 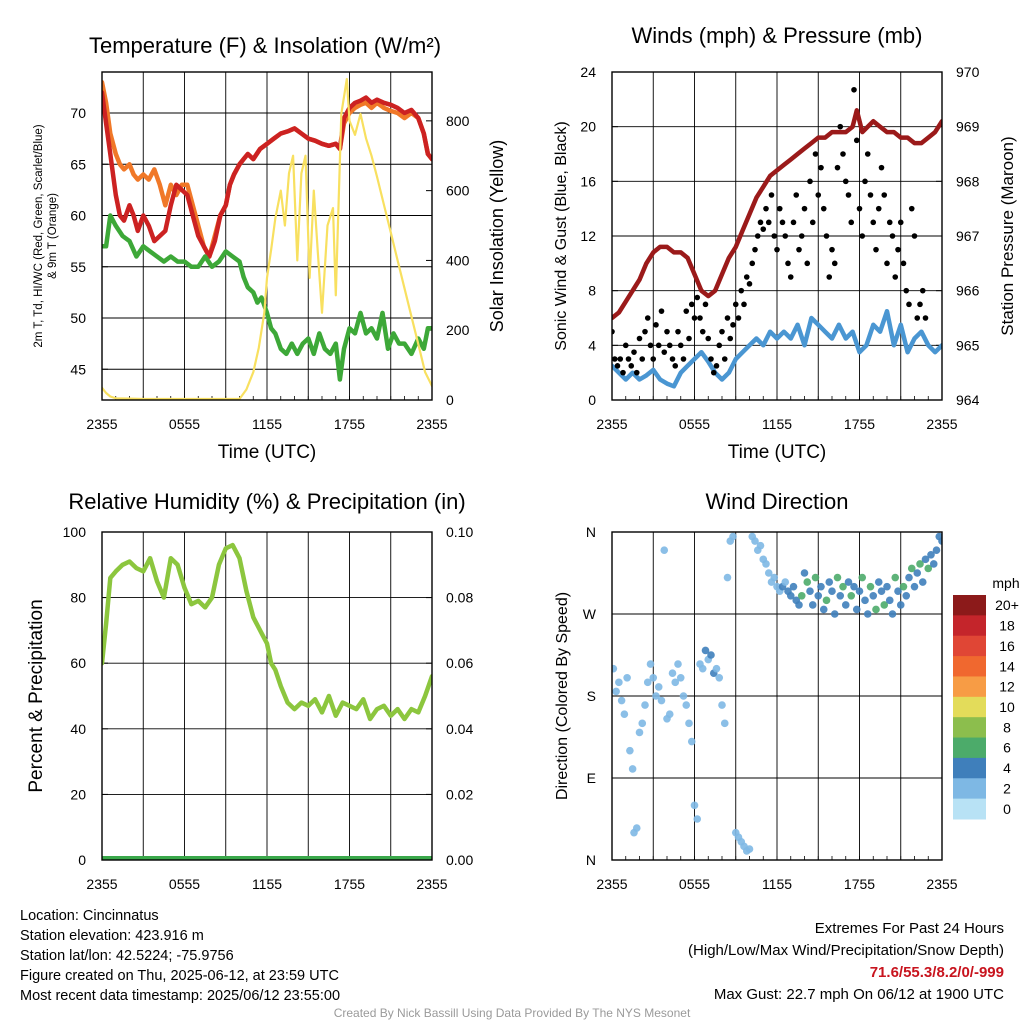 I want to click on y-tick-label: 55, so click(x=78, y=267).